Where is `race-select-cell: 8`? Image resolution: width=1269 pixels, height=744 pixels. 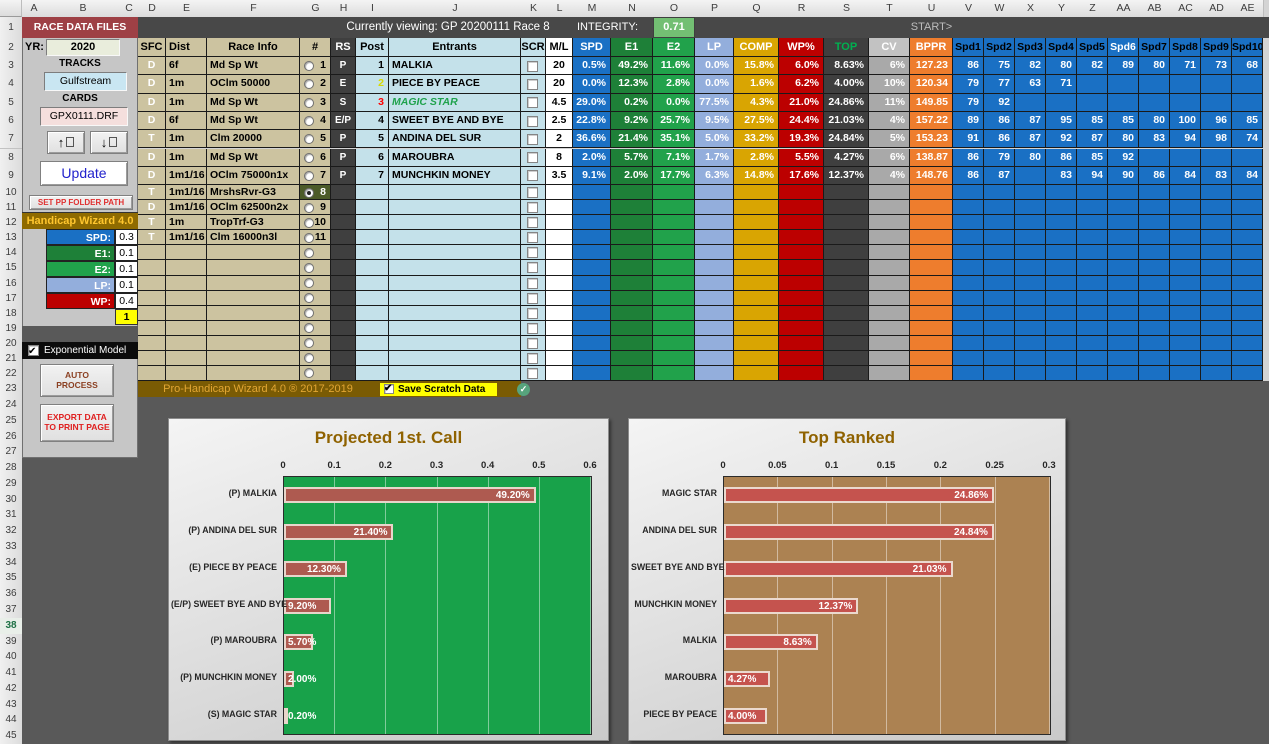
race-select-cell: 8 is located at coordinates (315, 193).